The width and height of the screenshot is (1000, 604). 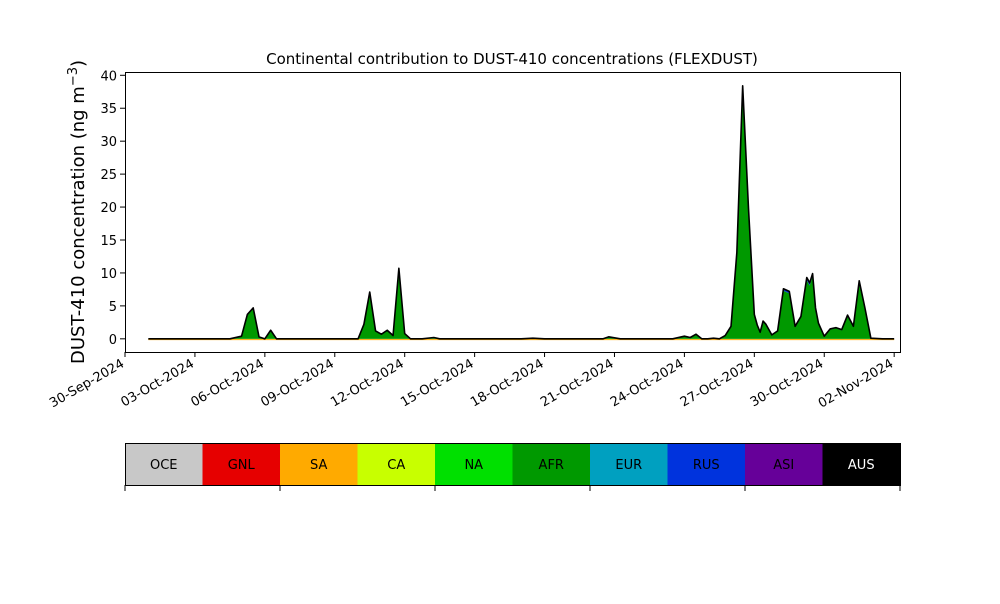 I want to click on legend-swatch-rus, so click(x=706, y=464).